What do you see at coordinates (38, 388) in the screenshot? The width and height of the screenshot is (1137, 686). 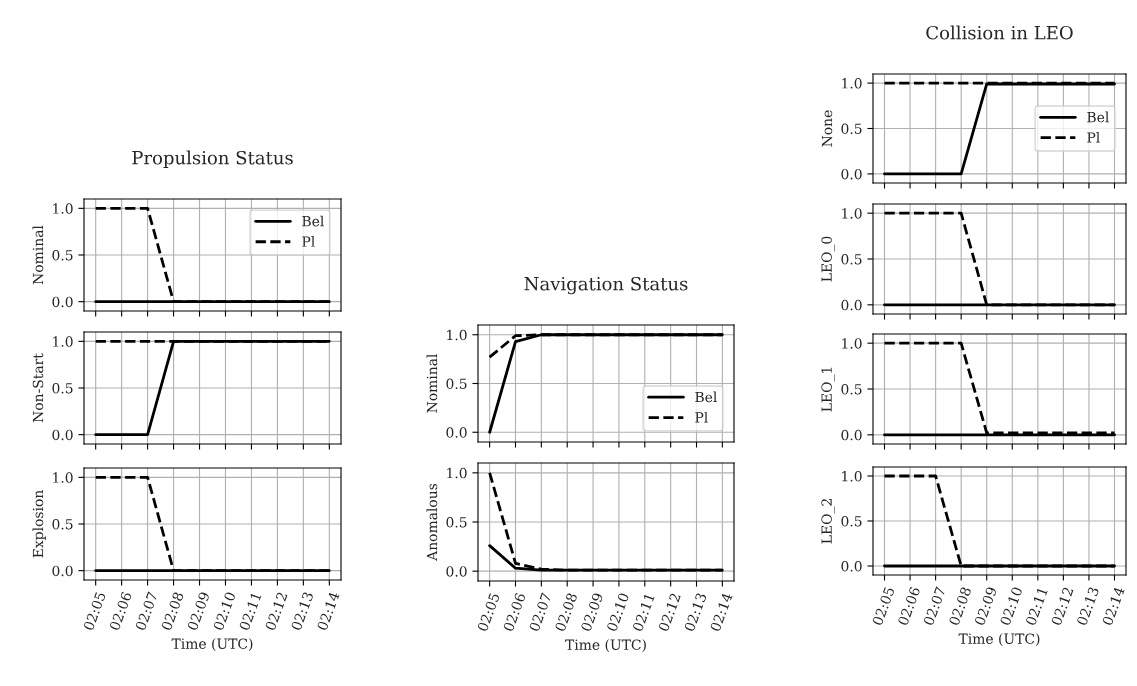 I see `y-axis-title: Non-Start` at bounding box center [38, 388].